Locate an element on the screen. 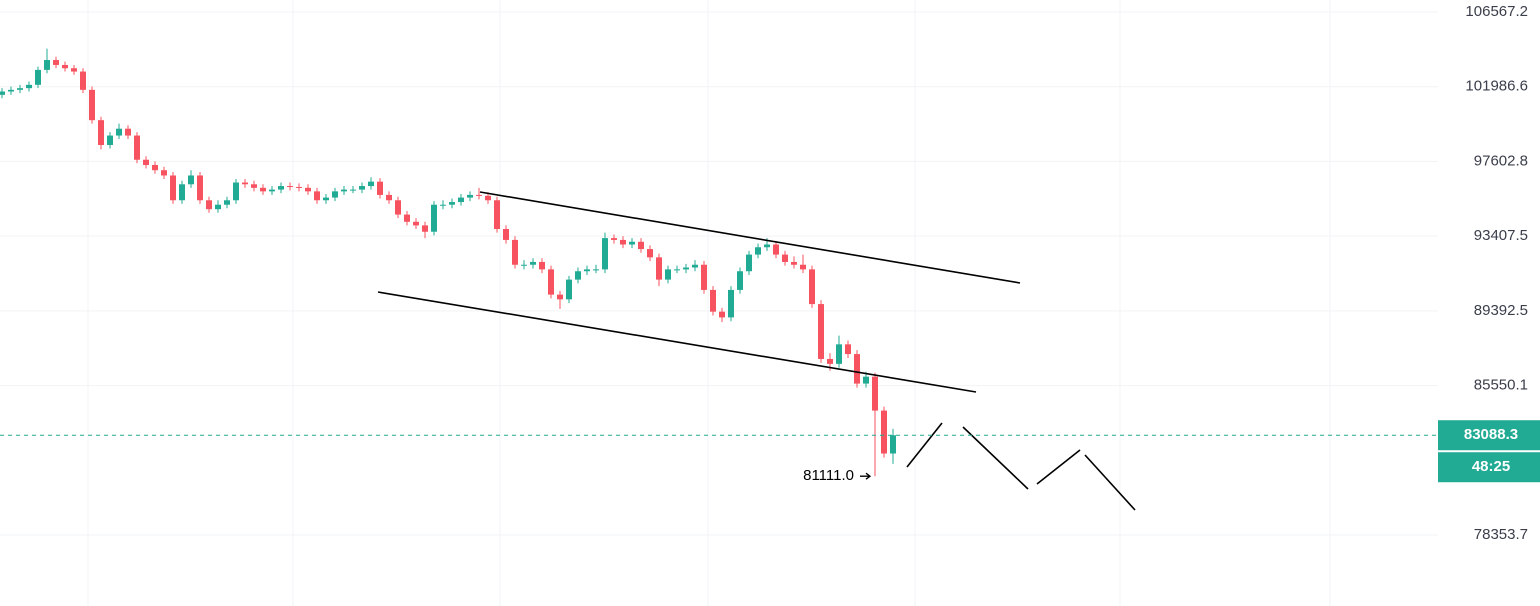  y-tick-label: 85550.1 is located at coordinates (1501, 385).